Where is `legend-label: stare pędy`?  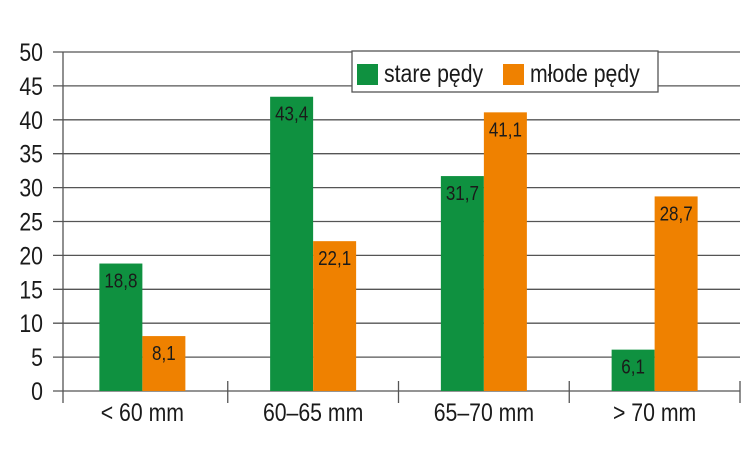
legend-label: stare pędy is located at coordinates (434, 73).